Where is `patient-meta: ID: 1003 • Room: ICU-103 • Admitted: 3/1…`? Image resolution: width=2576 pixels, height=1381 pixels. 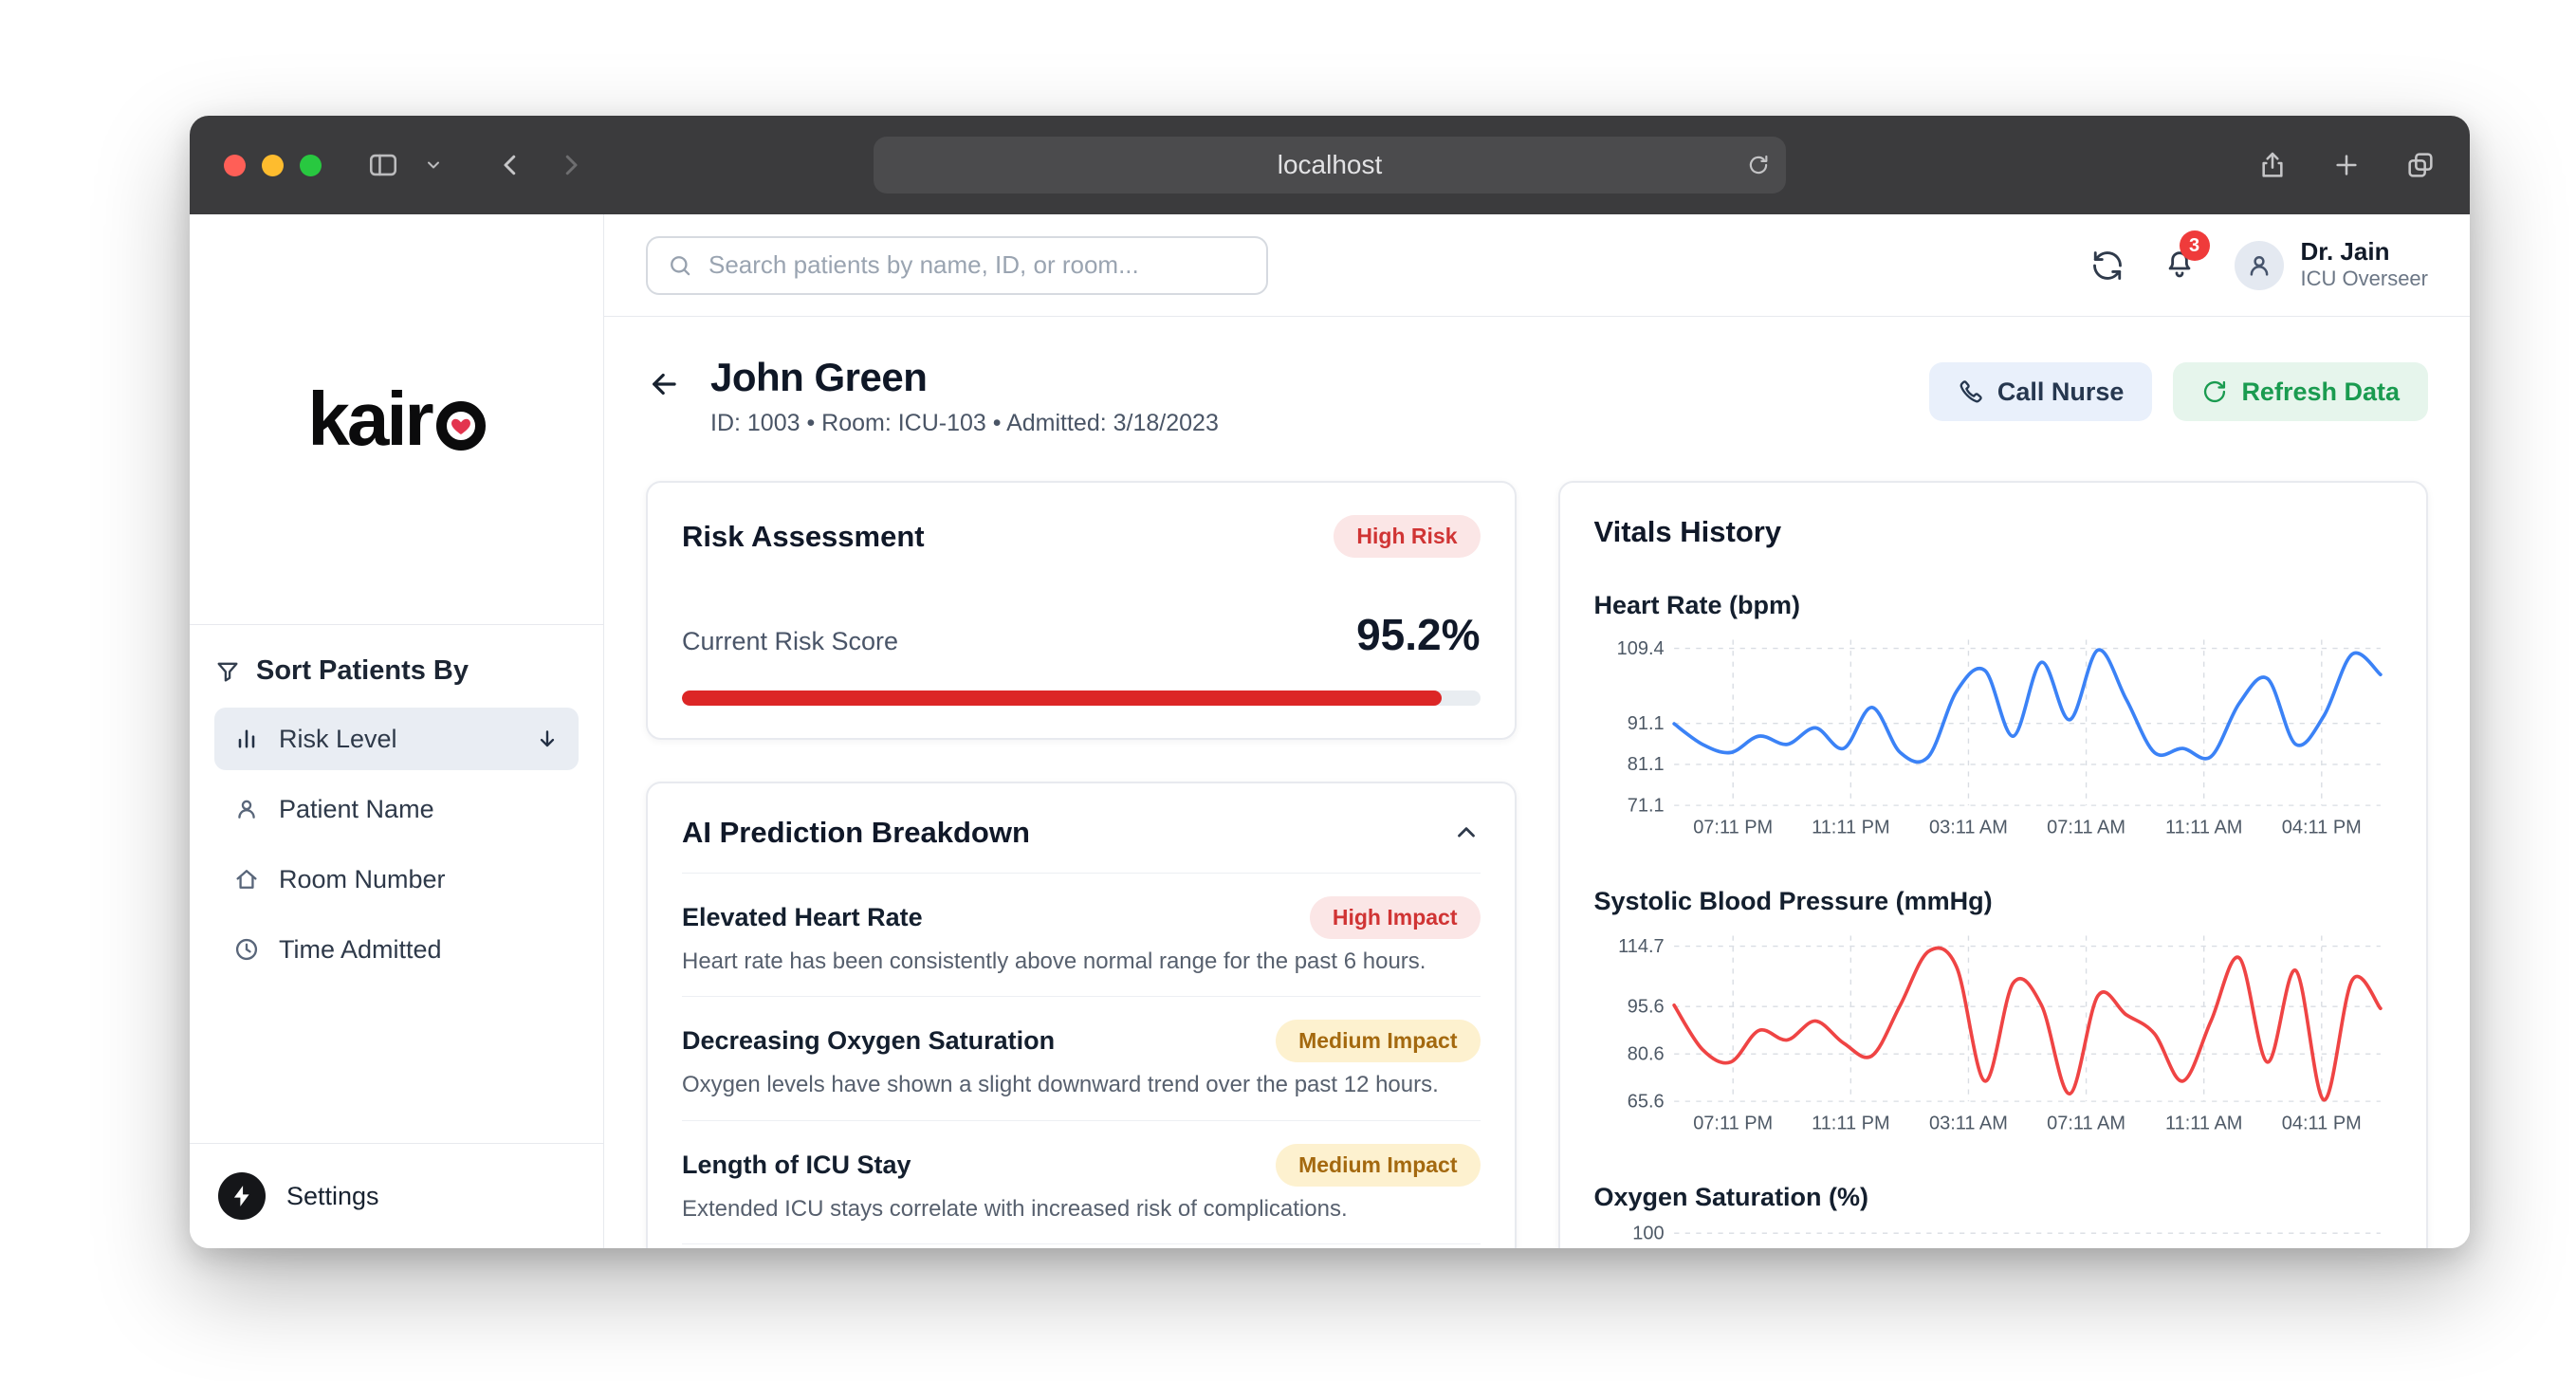 patient-meta: ID: 1003 • Room: ICU-103 • Admitted: 3/1… is located at coordinates (964, 423).